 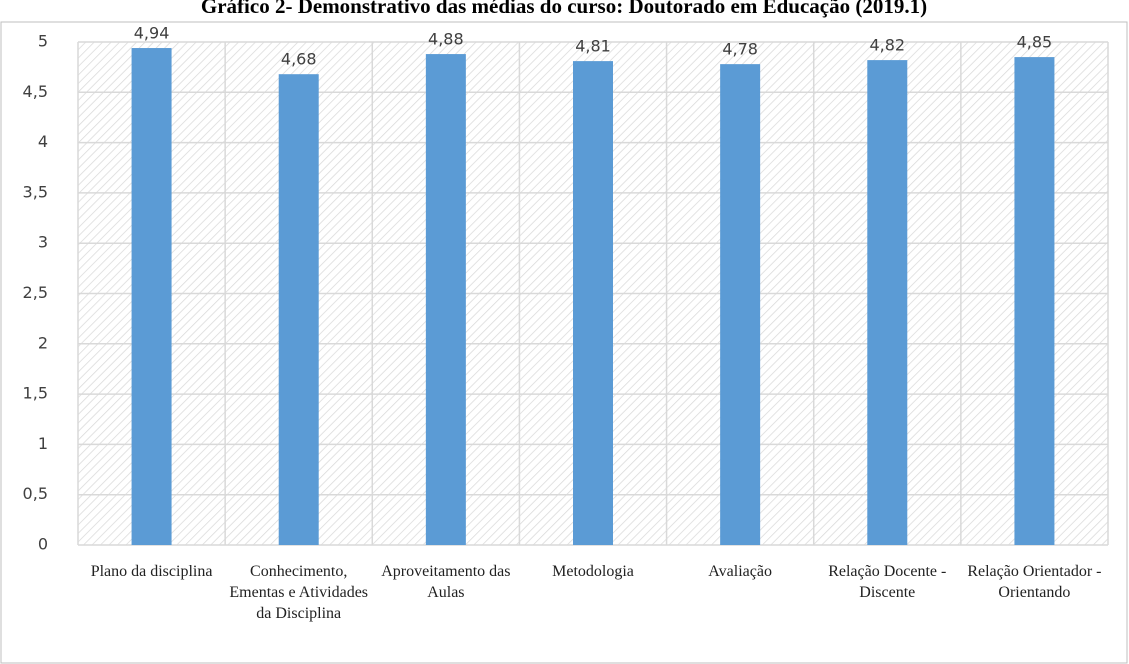 I want to click on x-tick-label: Aproveitamento das Aulas, so click(x=446, y=582).